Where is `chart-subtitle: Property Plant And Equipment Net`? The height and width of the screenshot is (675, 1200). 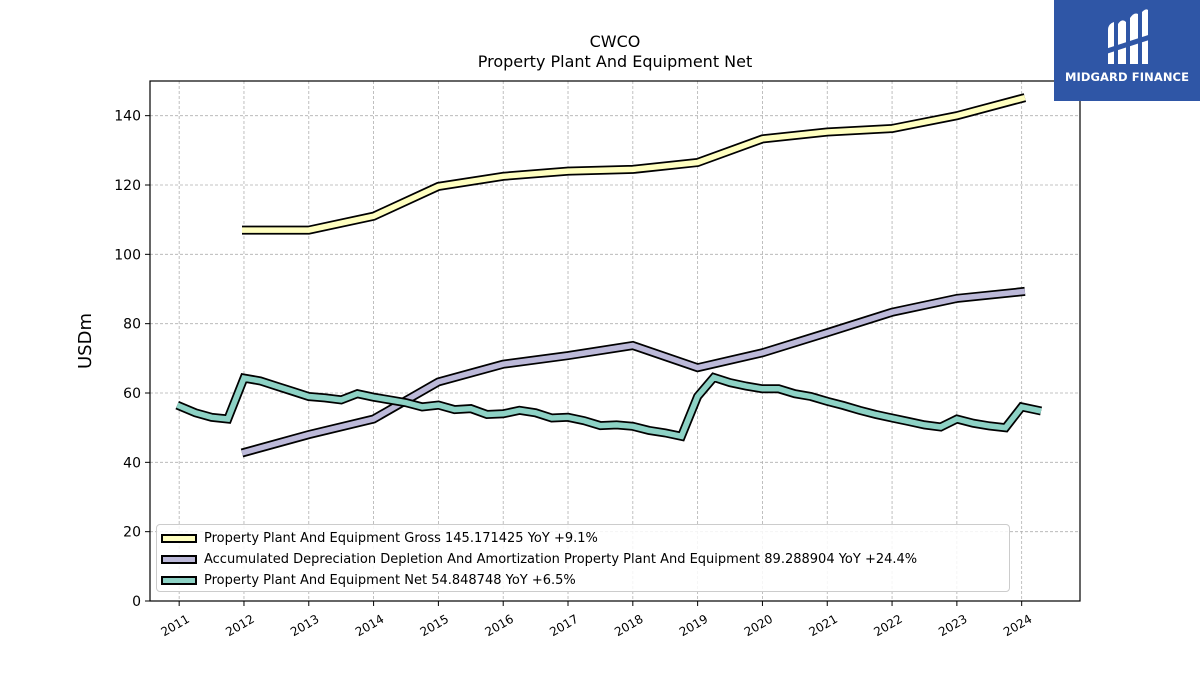
chart-subtitle: Property Plant And Equipment Net is located at coordinates (615, 61).